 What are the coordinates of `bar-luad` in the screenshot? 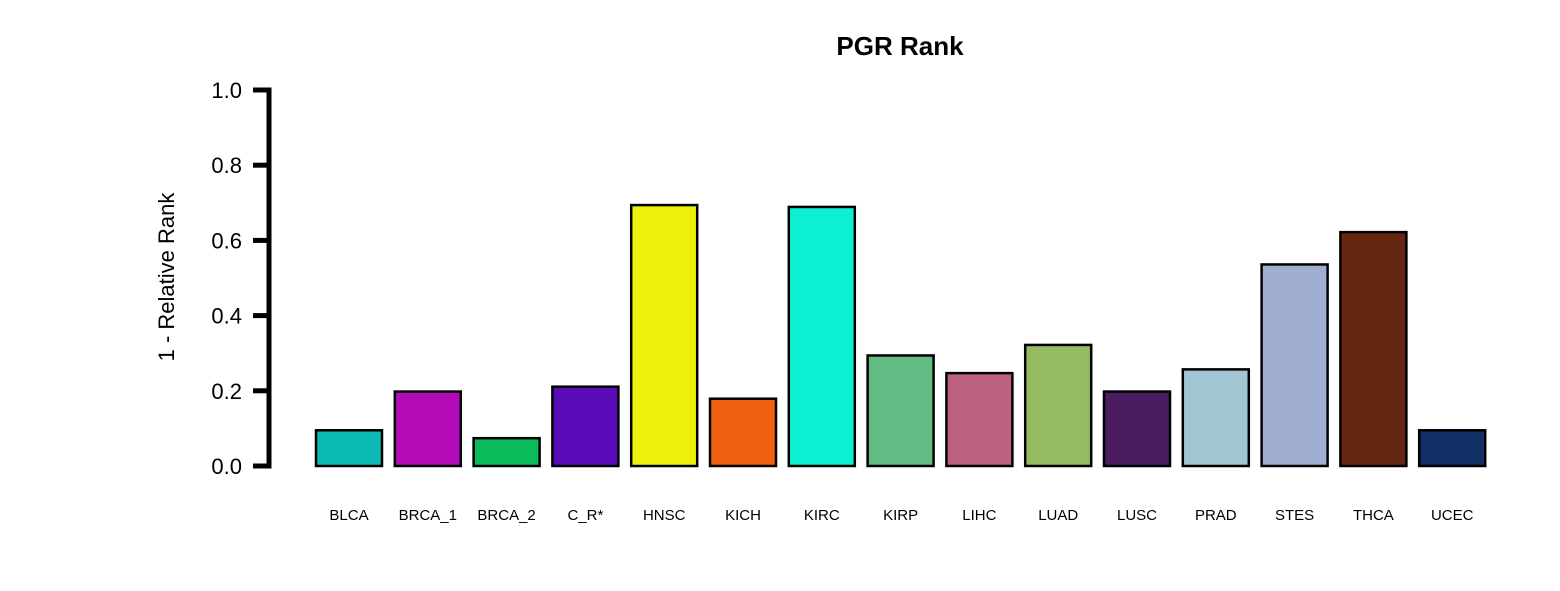 It's located at (1058, 405).